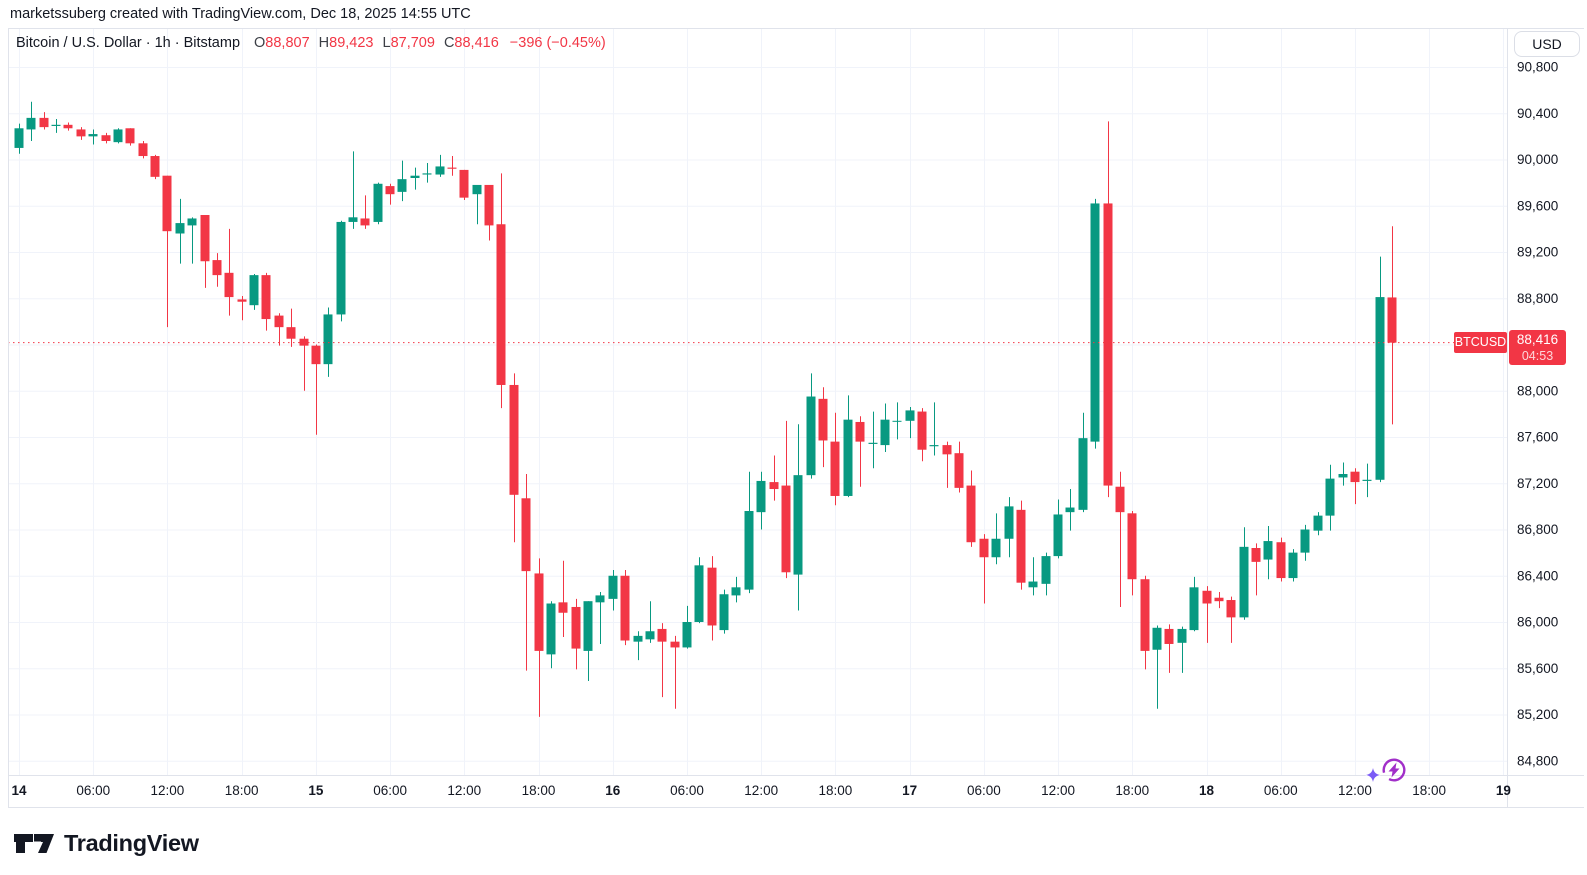  Describe the element at coordinates (287, 43) in the screenshot. I see `ohlc-value: 88,807` at that location.